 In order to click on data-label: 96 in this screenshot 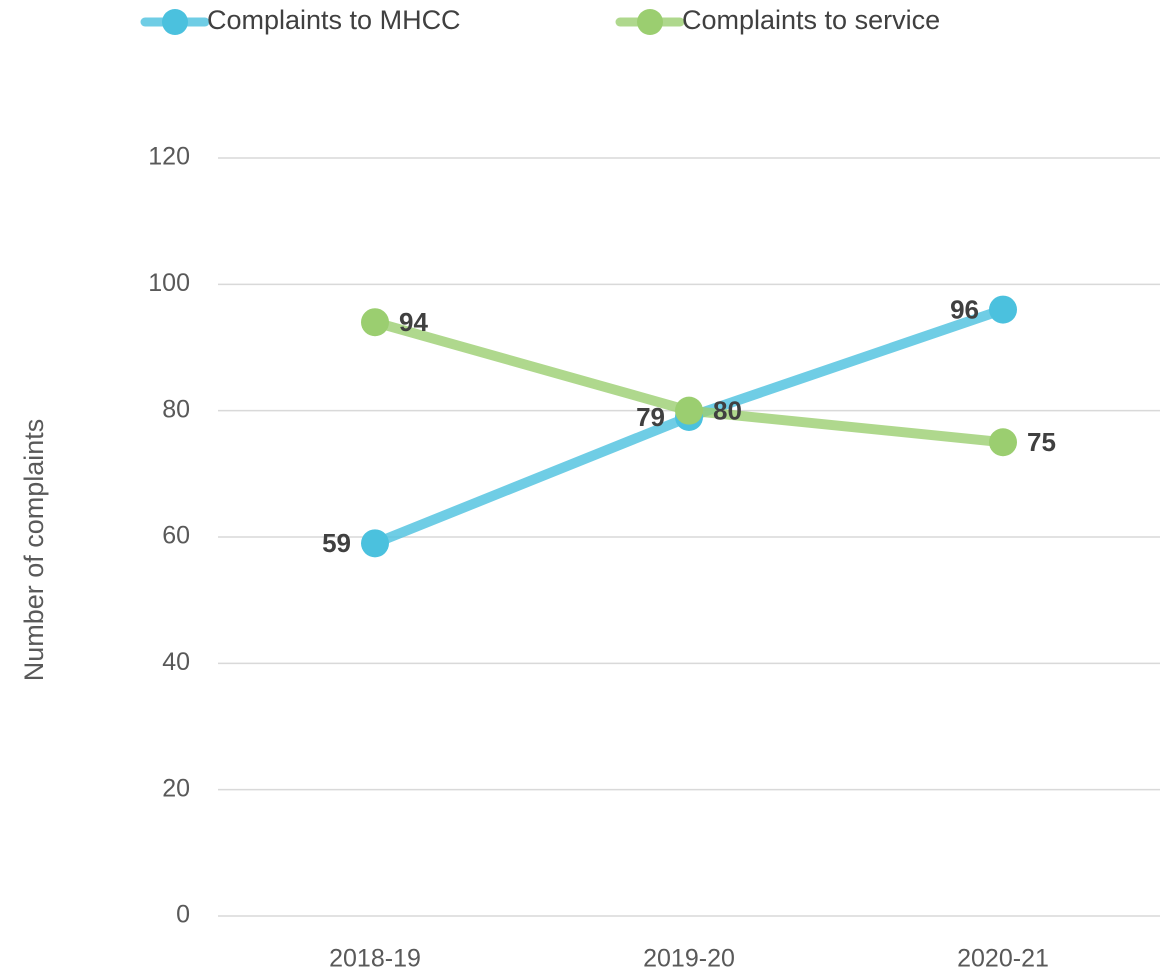, I will do `click(964, 309)`.